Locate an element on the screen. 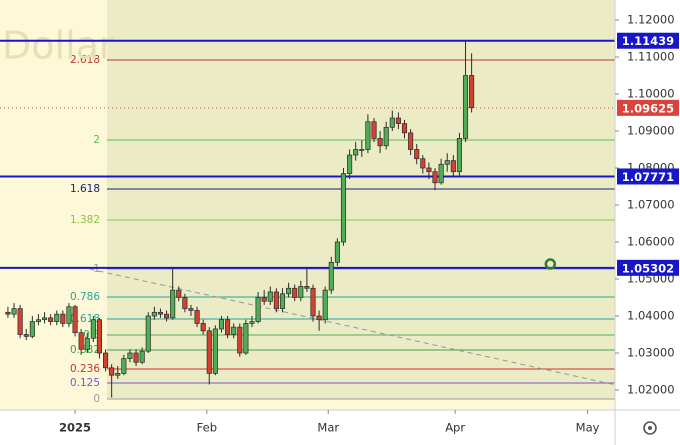 This screenshot has height=445, width=680. y-tick-label: 1.02000 is located at coordinates (651, 390).